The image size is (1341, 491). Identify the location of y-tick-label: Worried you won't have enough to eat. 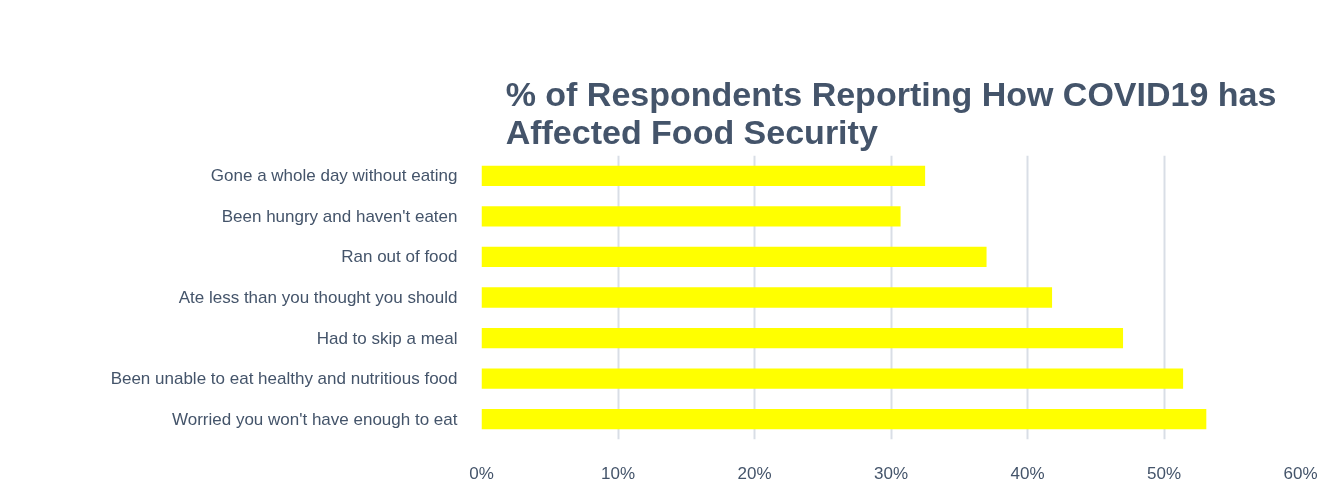
(314, 419).